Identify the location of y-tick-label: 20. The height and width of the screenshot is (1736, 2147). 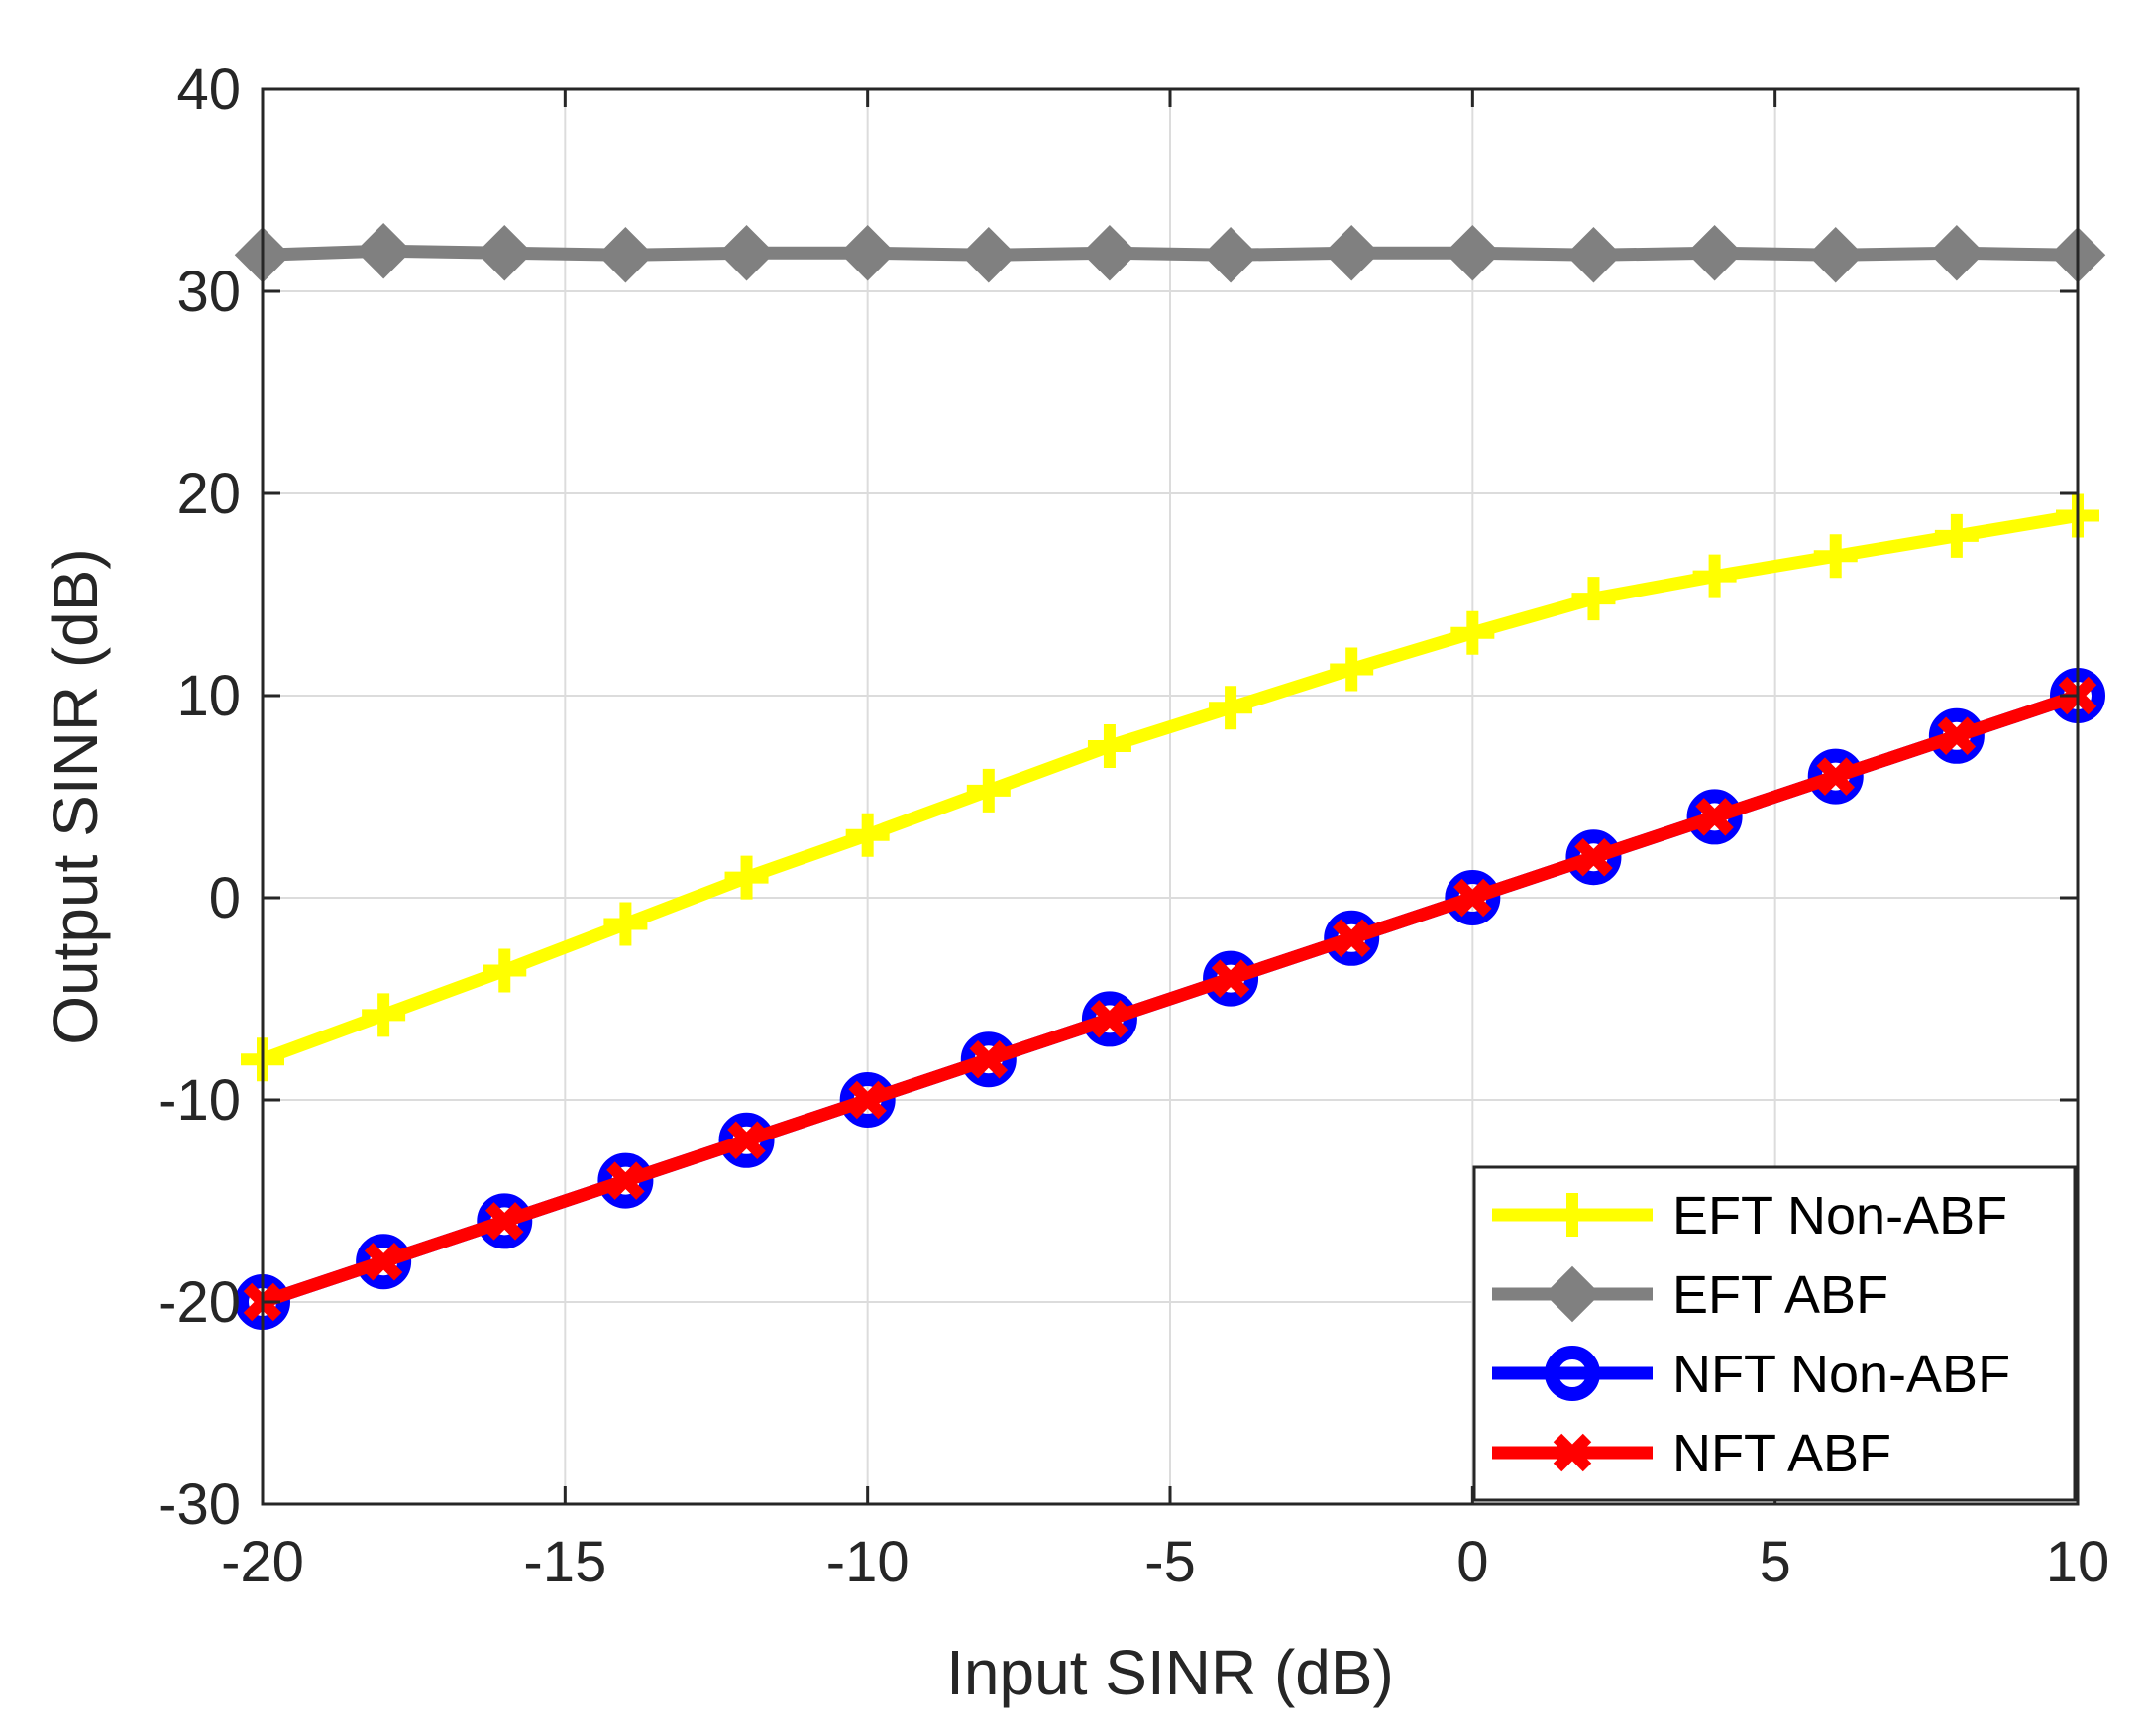
(208, 494).